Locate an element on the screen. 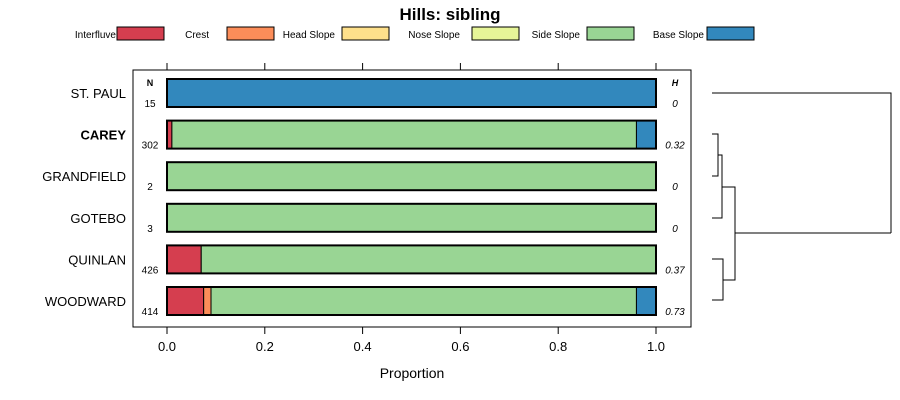 The width and height of the screenshot is (900, 400). x-tick-label: 0.2 is located at coordinates (265, 346).